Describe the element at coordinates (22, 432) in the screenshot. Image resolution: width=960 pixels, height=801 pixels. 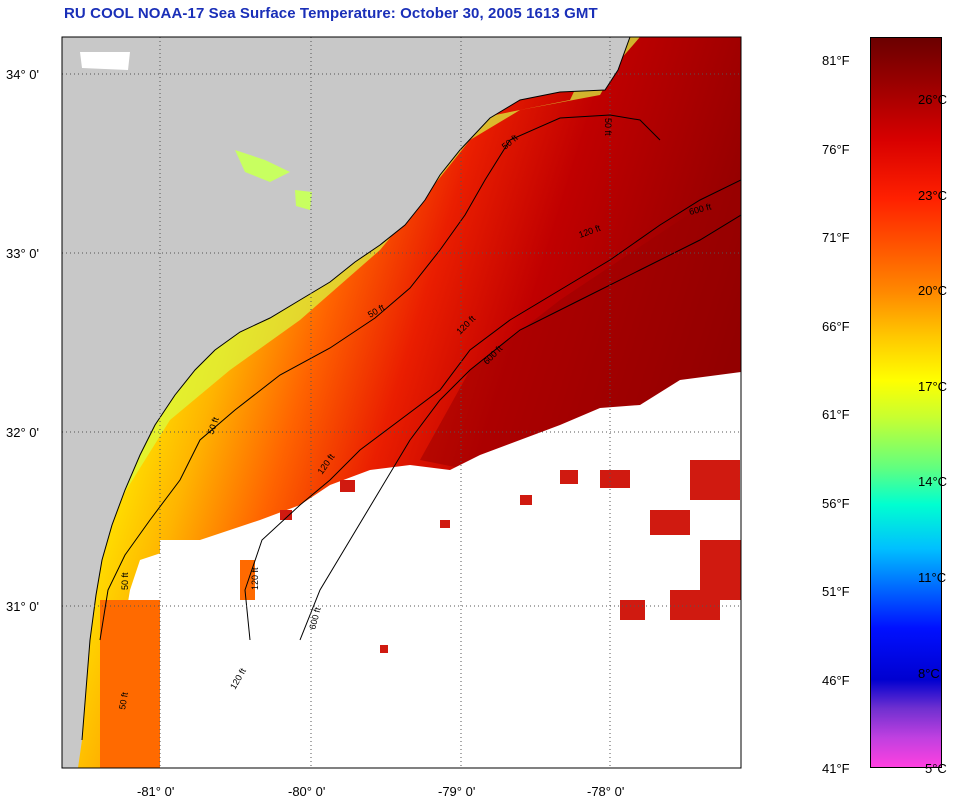
I see `lat-label: 32° 0'` at that location.